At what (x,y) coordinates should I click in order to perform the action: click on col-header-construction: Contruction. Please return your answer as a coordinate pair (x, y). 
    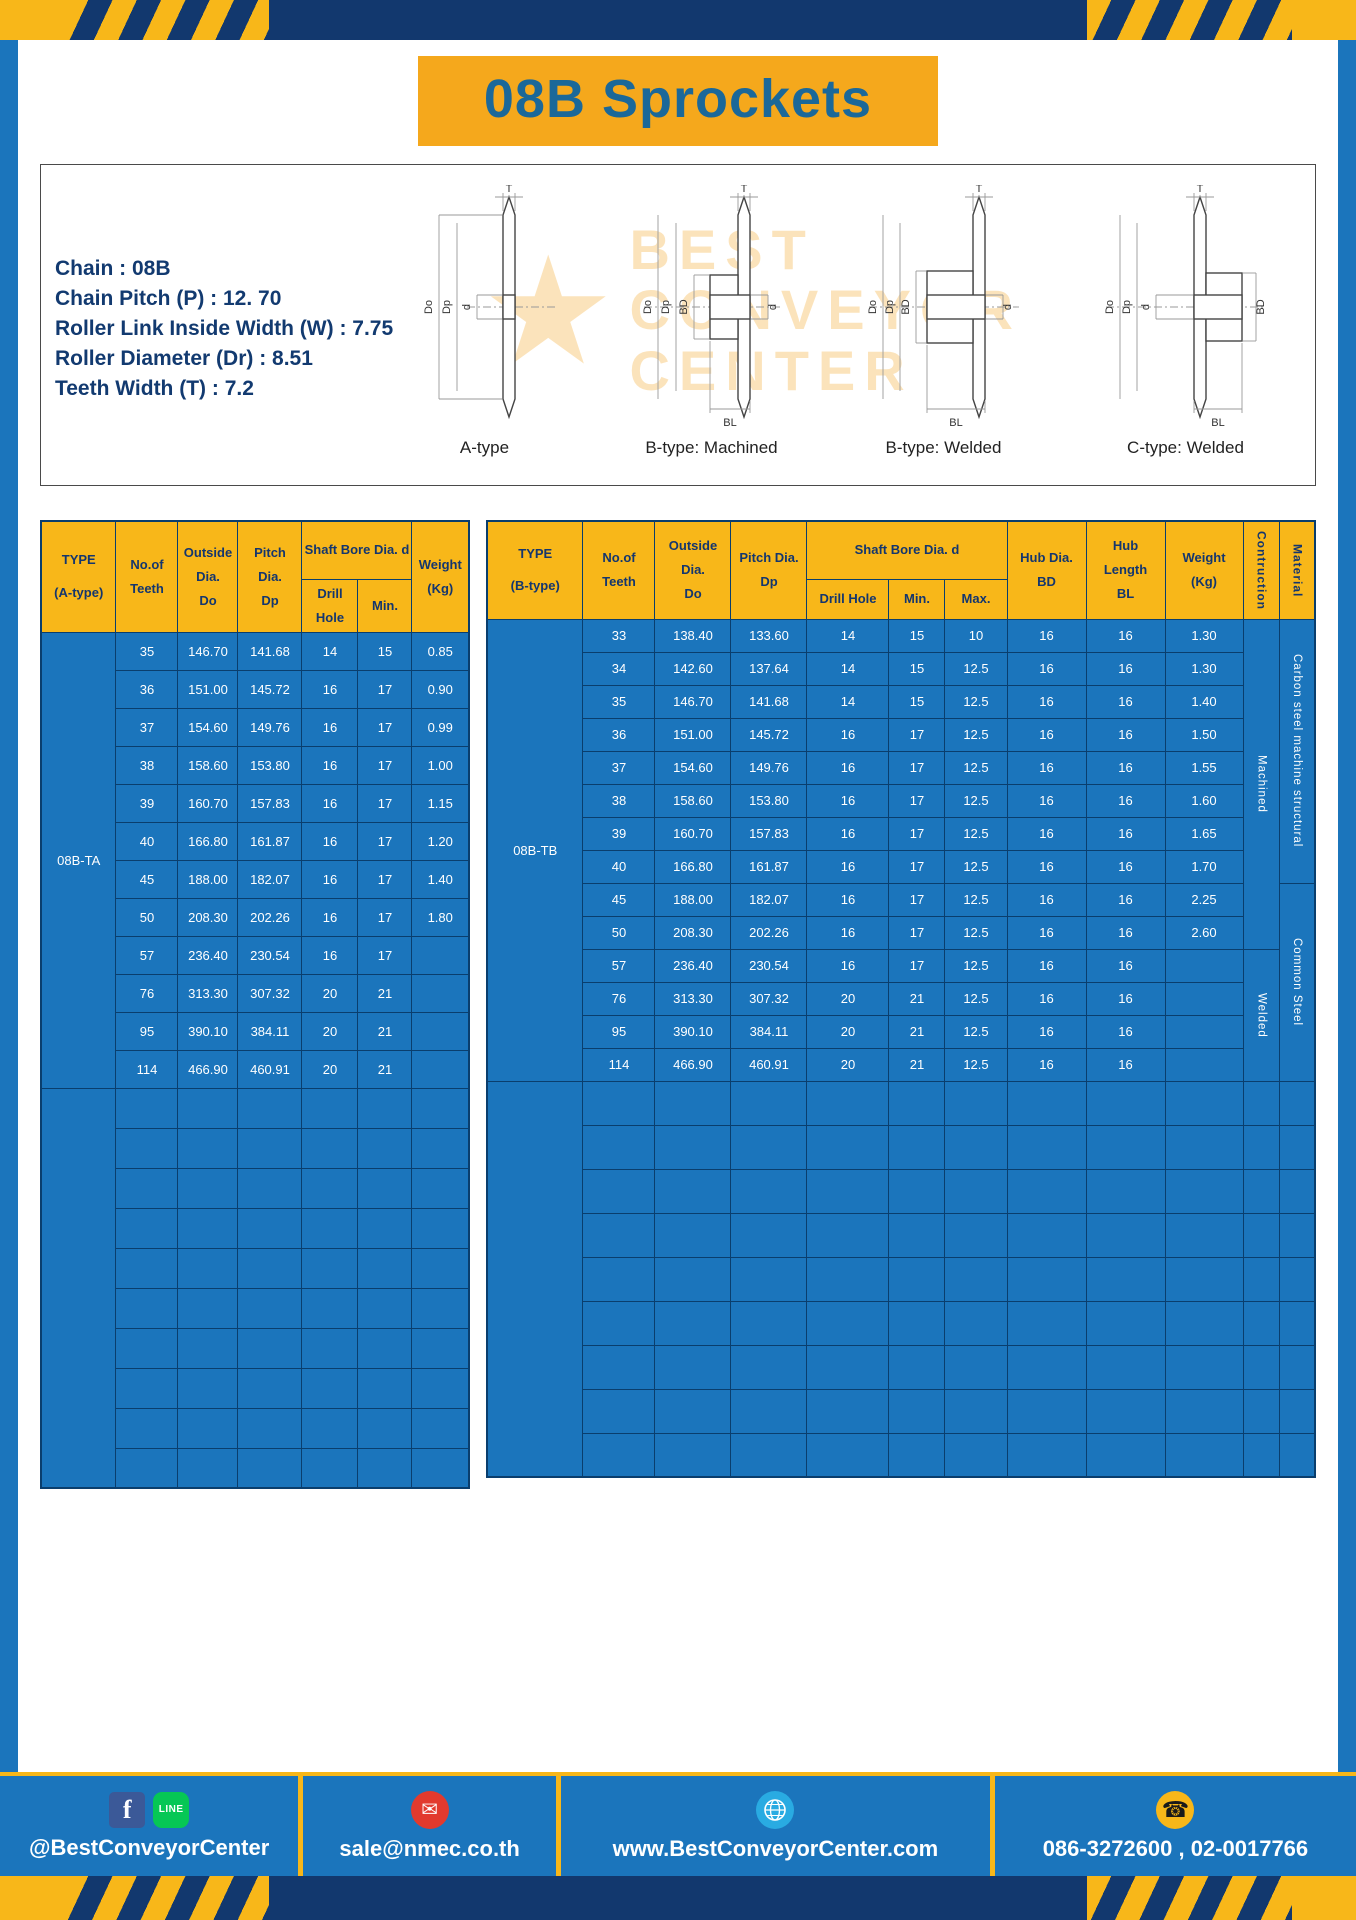
    Looking at the image, I should click on (1261, 570).